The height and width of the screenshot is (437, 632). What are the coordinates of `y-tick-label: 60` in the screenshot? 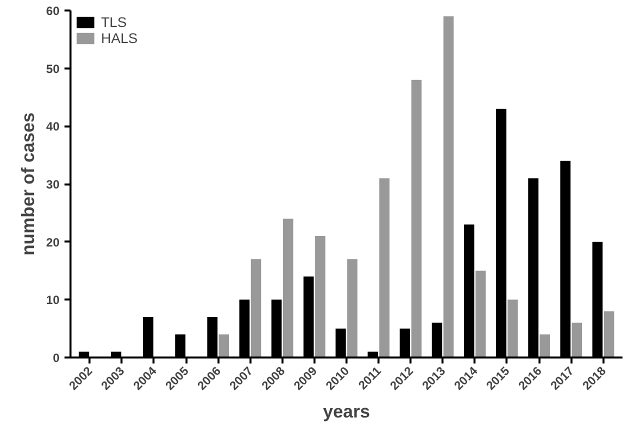 It's located at (53, 11).